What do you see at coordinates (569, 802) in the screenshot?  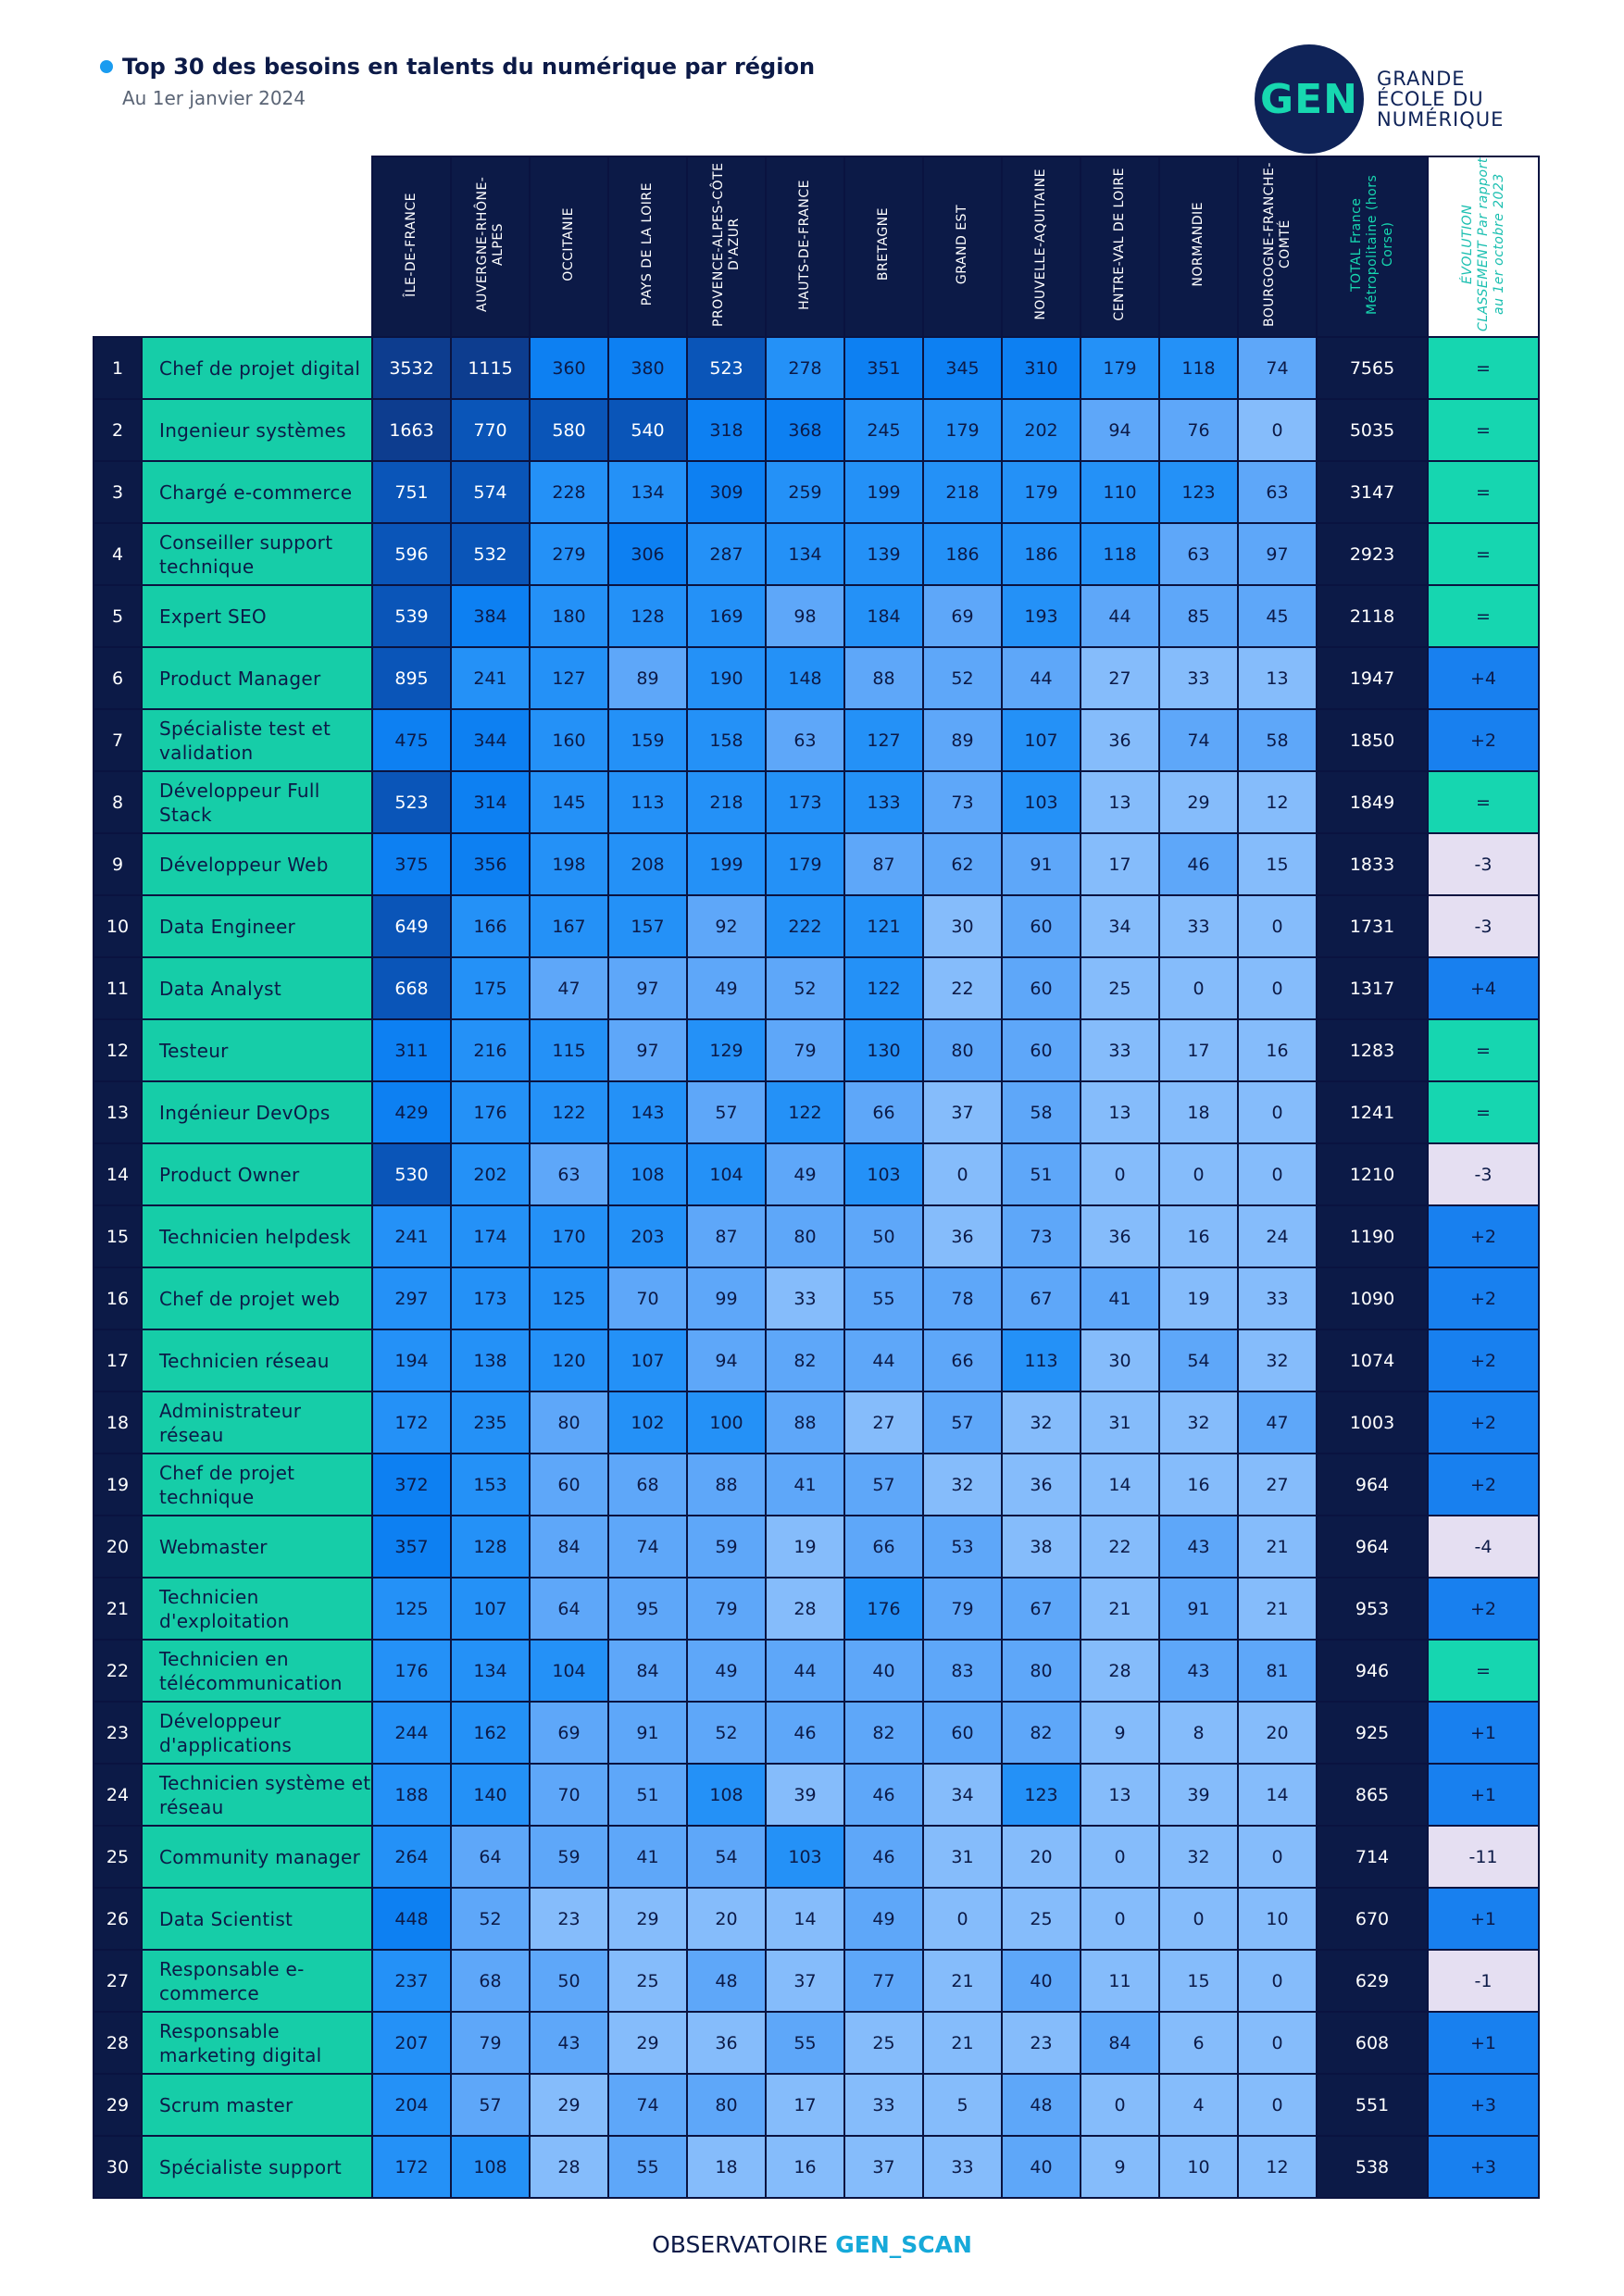 I see `region-value-cell: 145` at bounding box center [569, 802].